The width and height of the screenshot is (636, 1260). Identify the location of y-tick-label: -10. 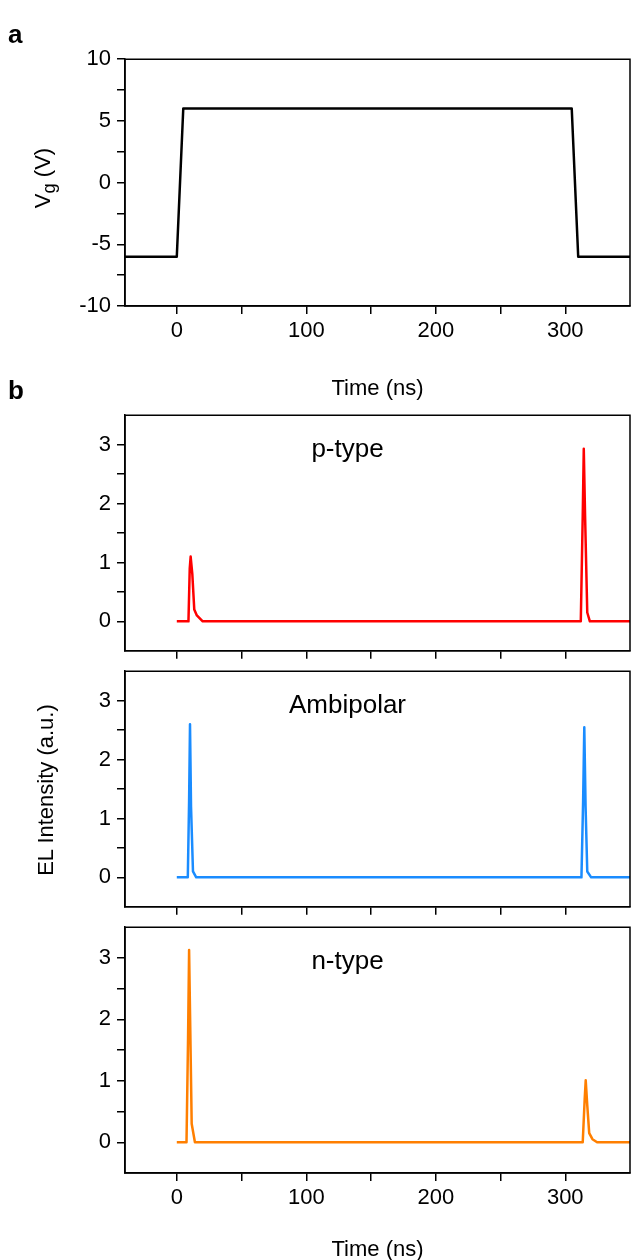
(95, 305).